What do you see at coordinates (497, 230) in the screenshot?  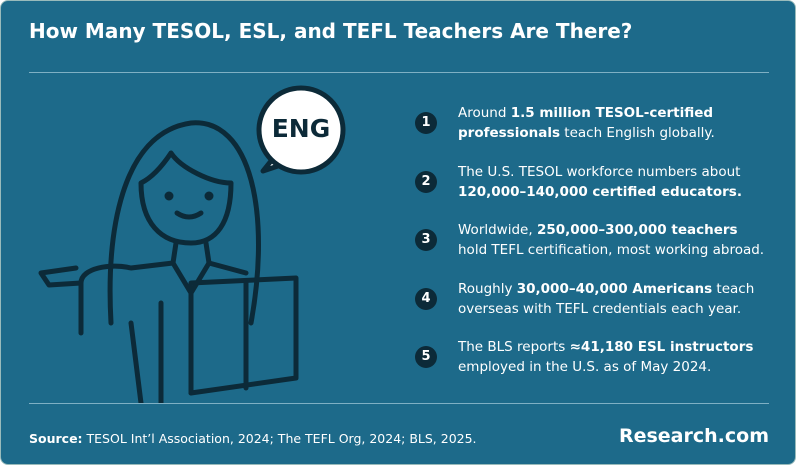 I see `text: Worldwide,` at bounding box center [497, 230].